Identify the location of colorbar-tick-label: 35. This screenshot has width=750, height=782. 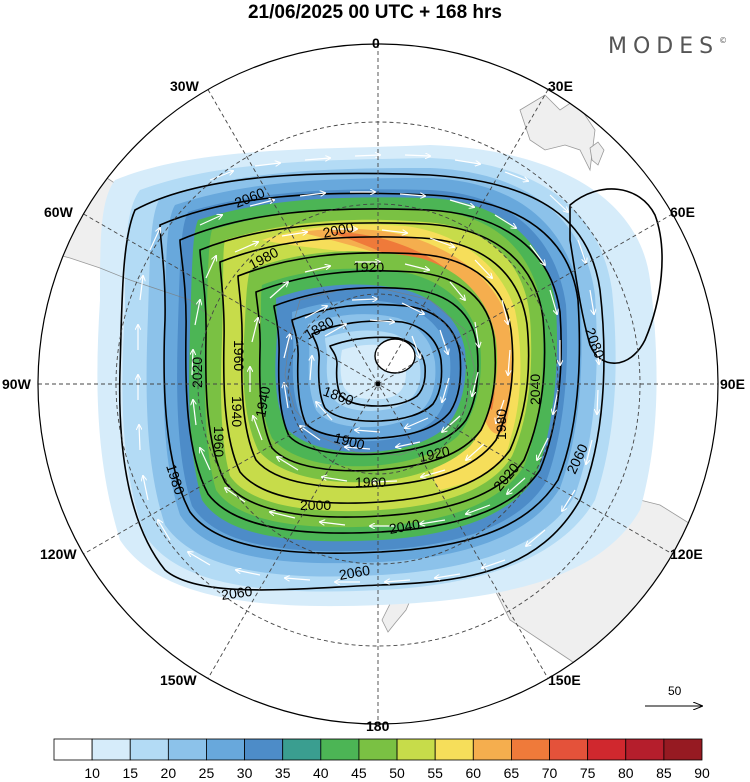
(282, 773).